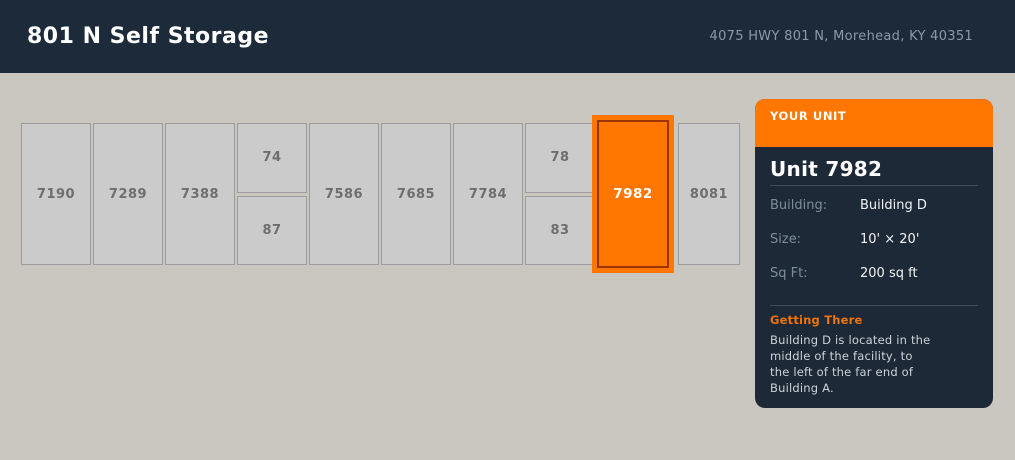  Describe the element at coordinates (272, 230) in the screenshot. I see `unit-87: 87` at that location.